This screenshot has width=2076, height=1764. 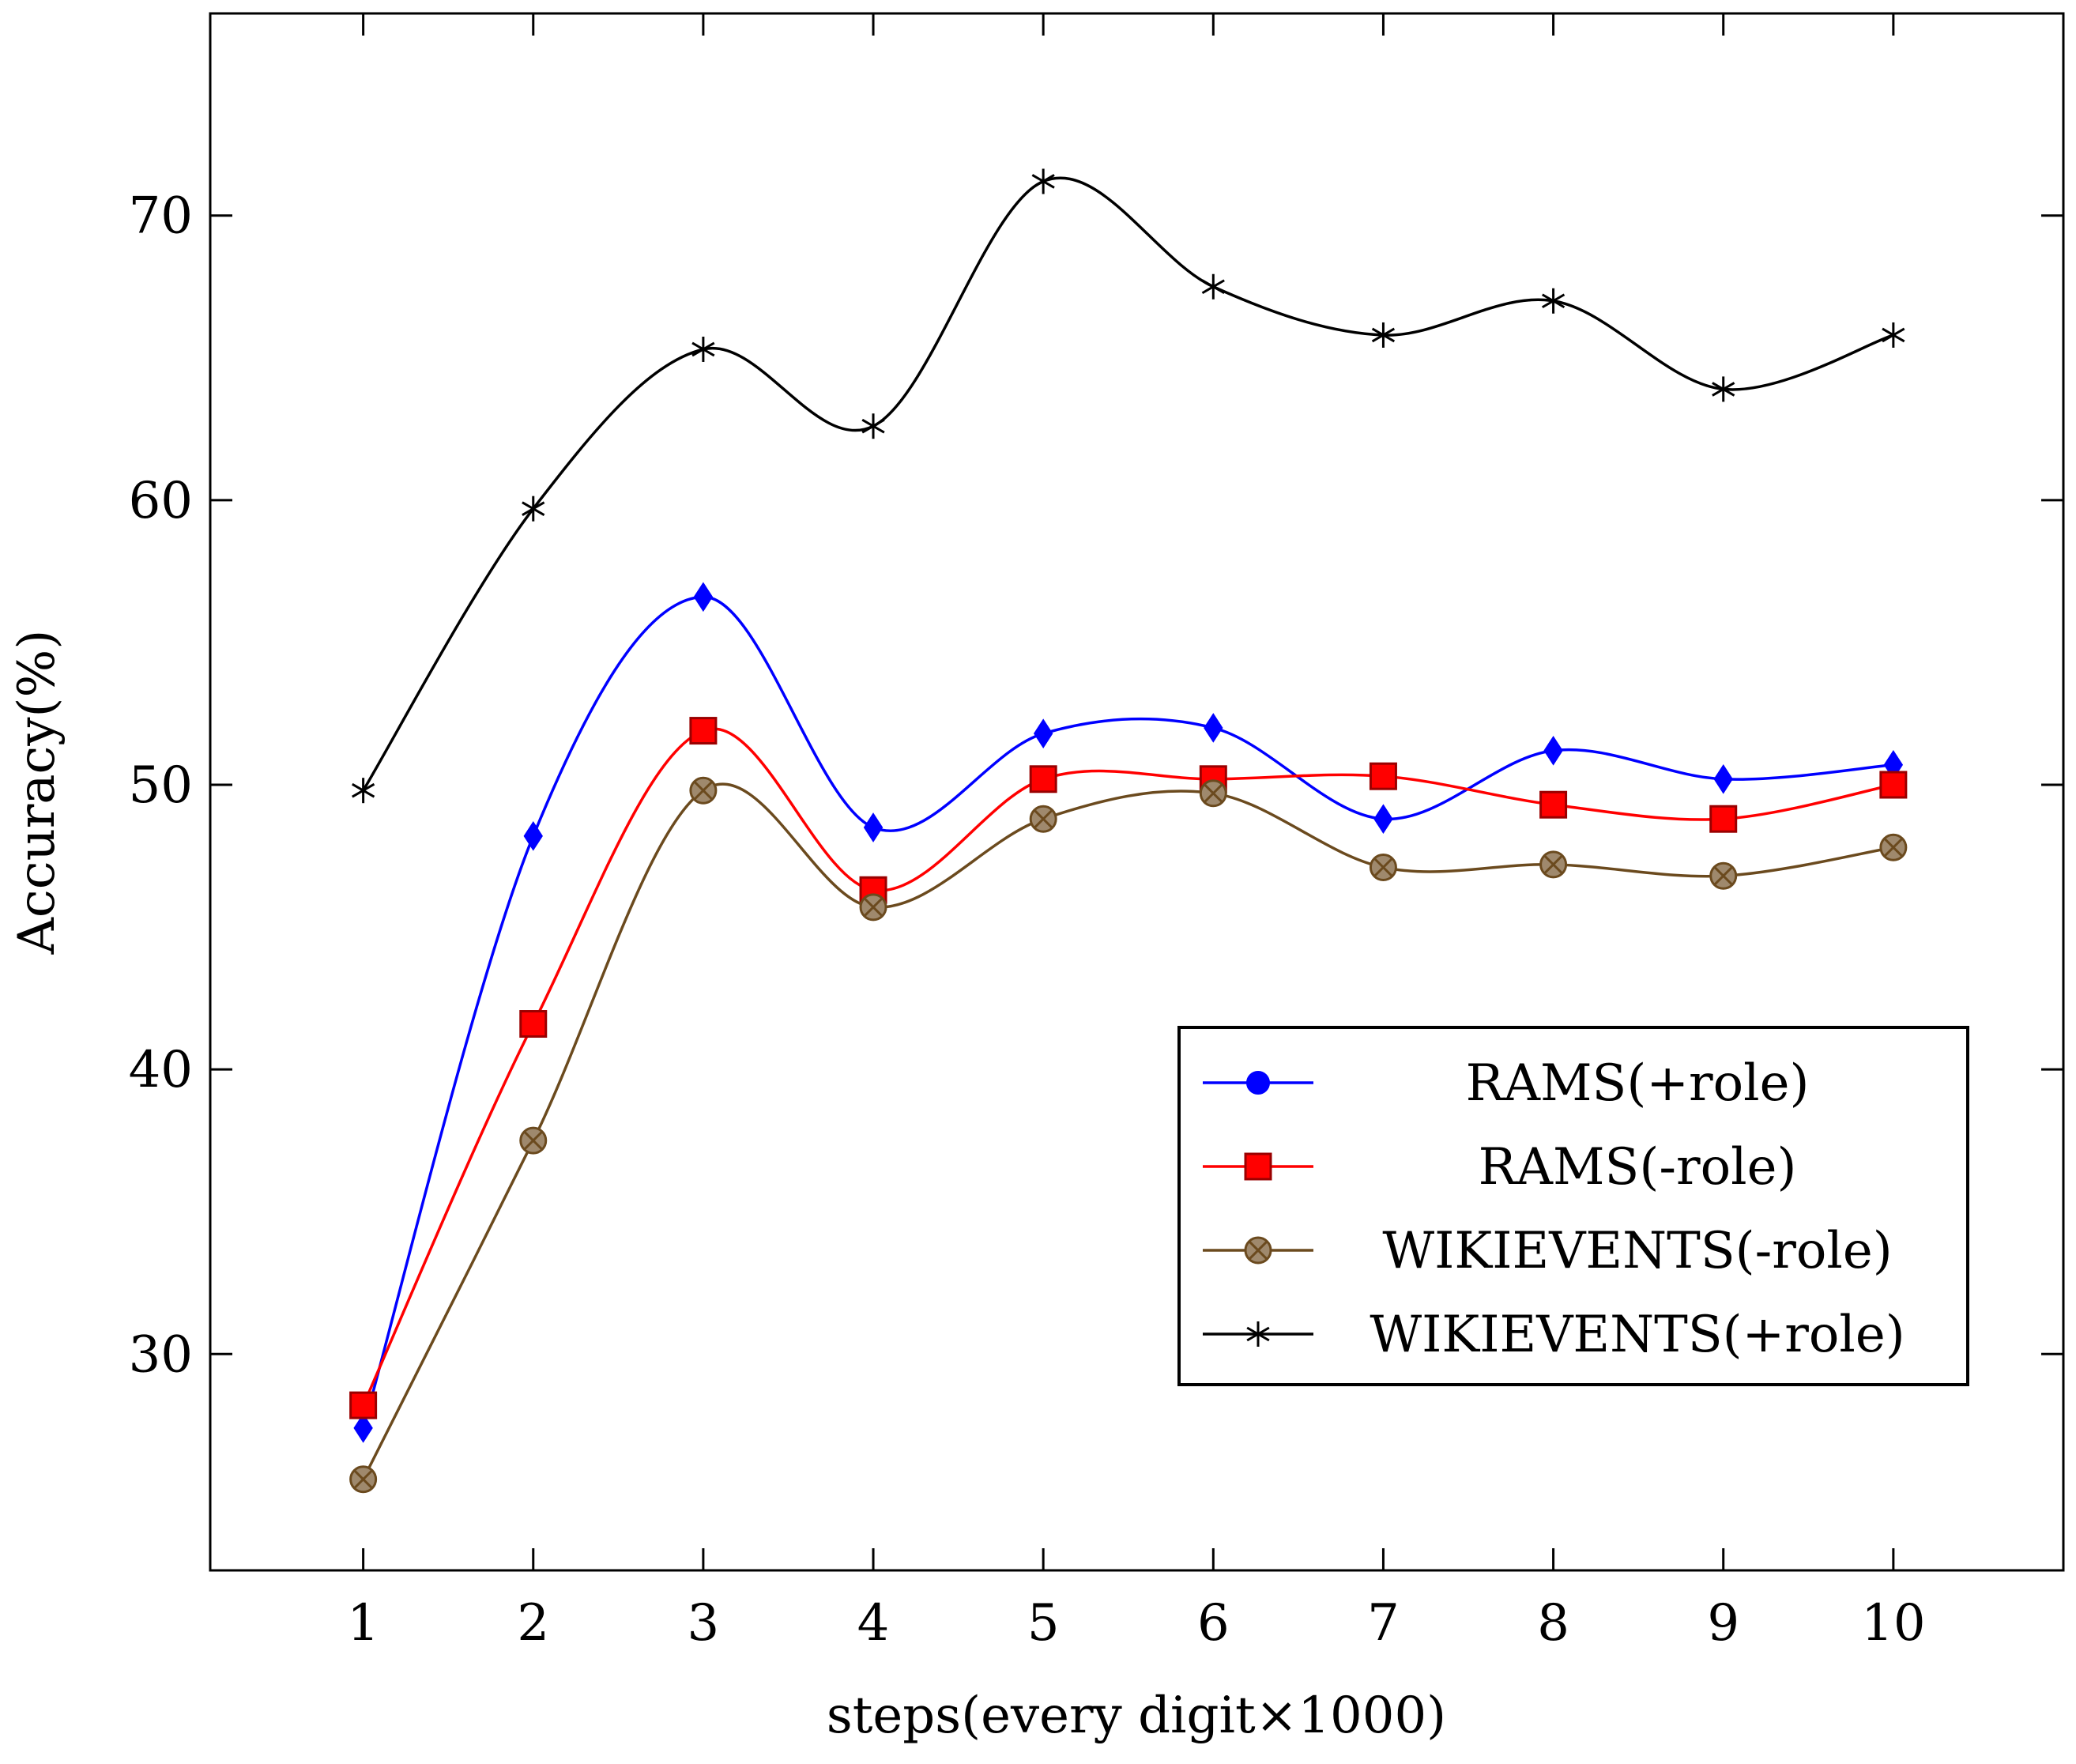 What do you see at coordinates (1383, 1623) in the screenshot?
I see `x-tick-label: 7` at bounding box center [1383, 1623].